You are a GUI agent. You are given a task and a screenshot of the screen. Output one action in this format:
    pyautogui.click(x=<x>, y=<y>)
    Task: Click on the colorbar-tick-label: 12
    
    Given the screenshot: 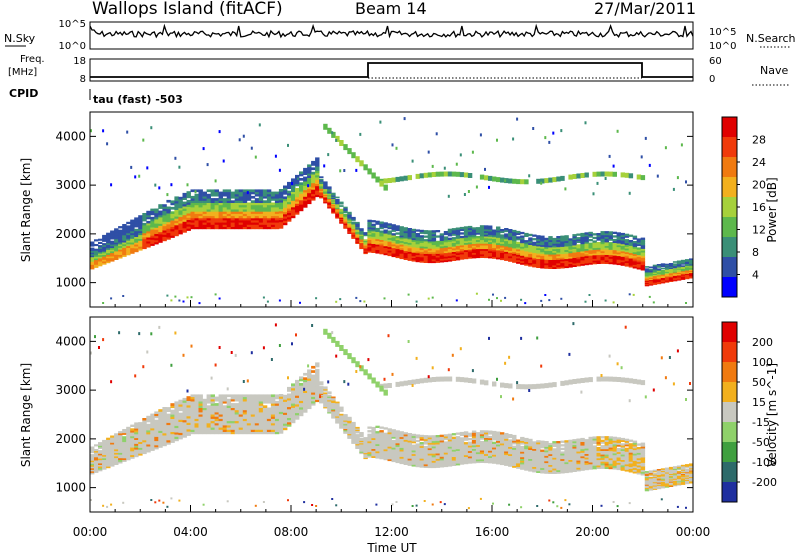 What is the action you would take?
    pyautogui.click(x=759, y=230)
    